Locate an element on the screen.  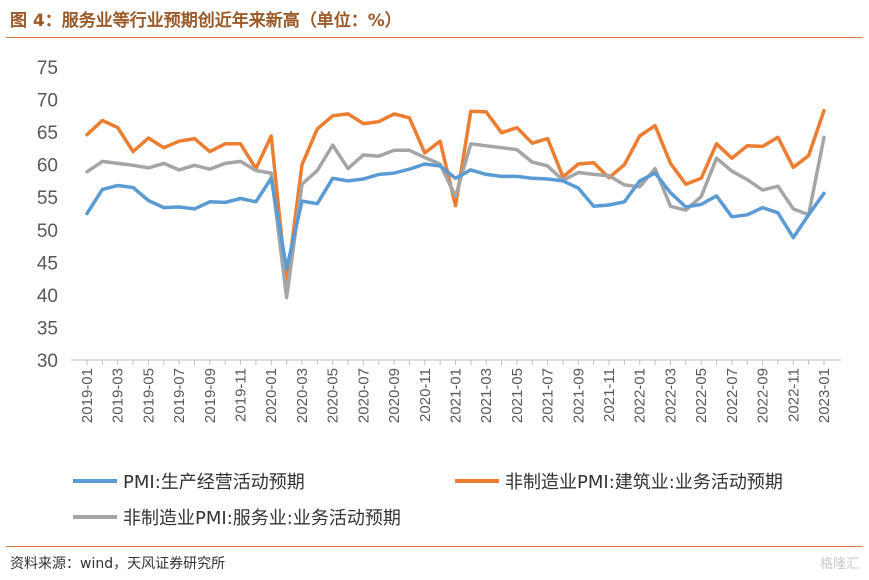
y-tick-label: 45 is located at coordinates (47, 263).